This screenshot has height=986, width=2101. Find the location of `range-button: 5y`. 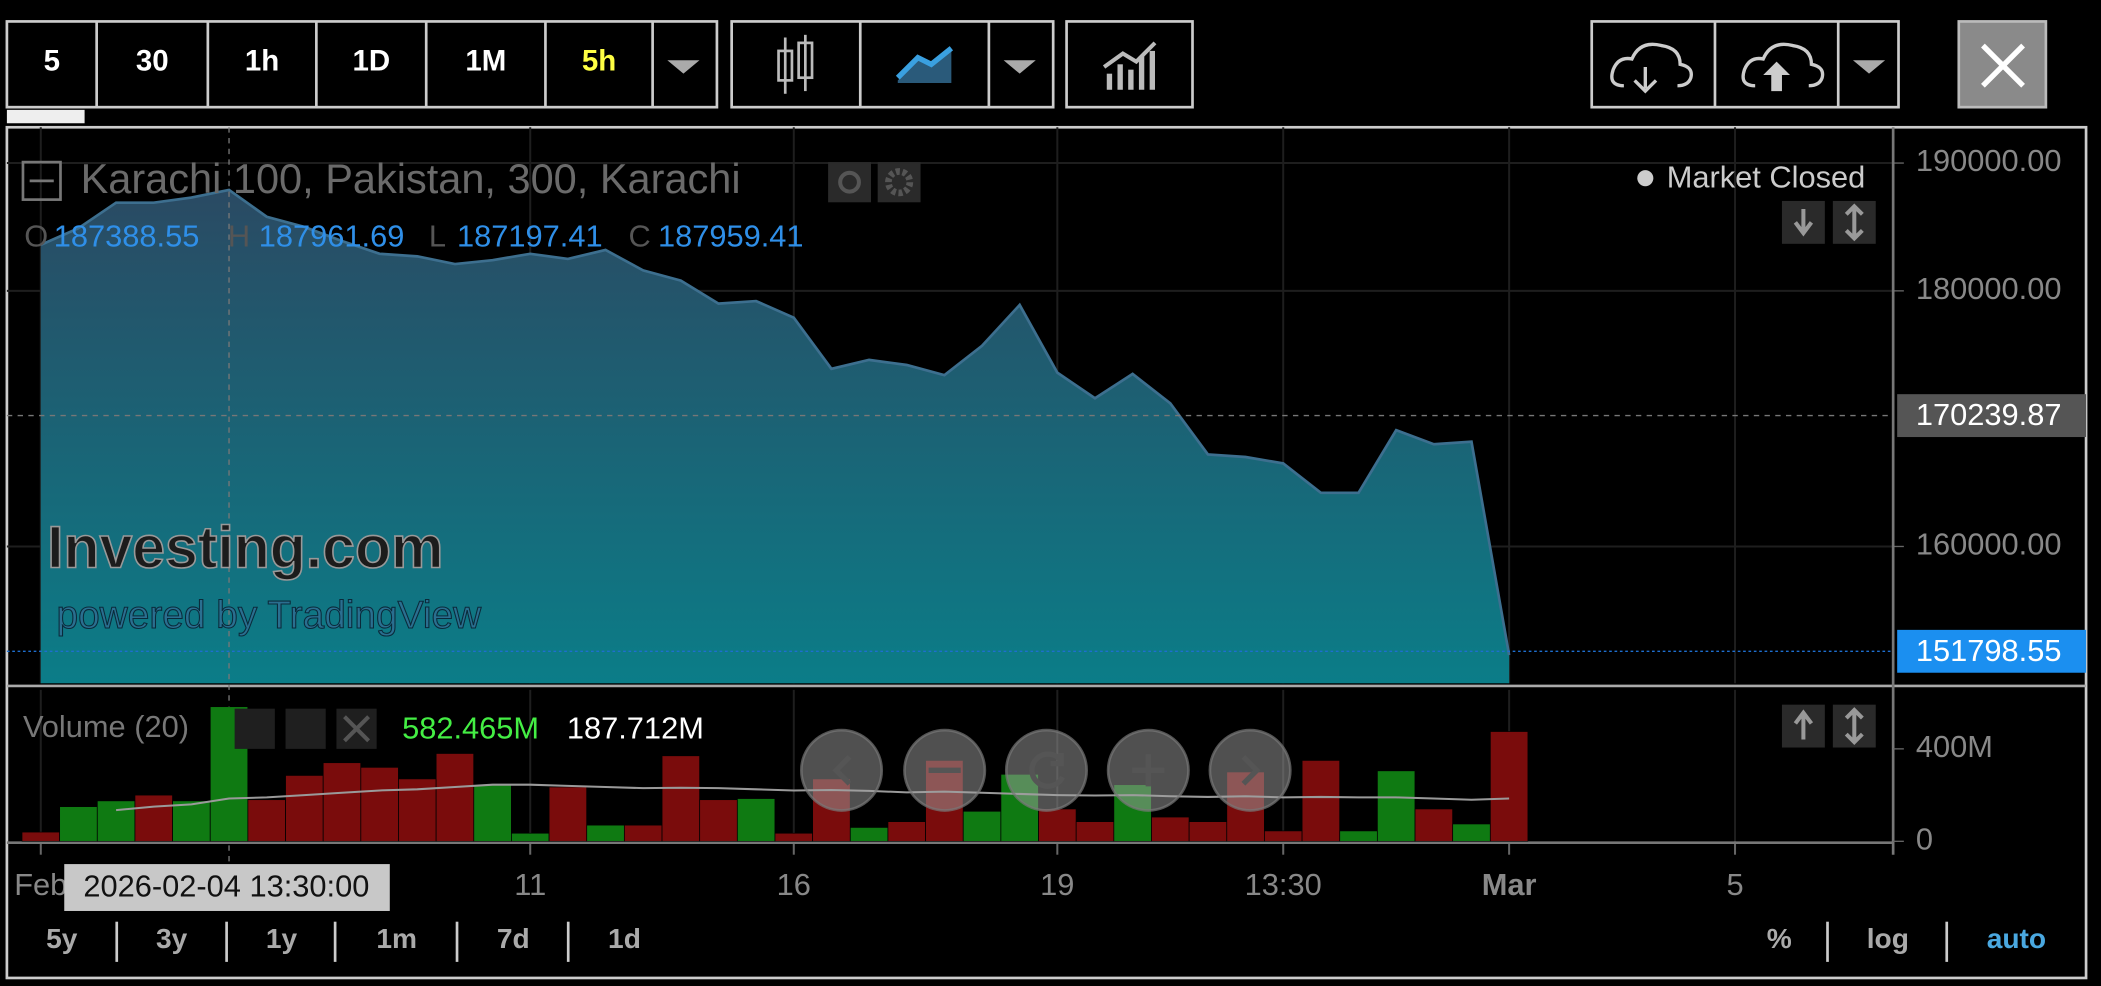

range-button: 5y is located at coordinates (62, 938).